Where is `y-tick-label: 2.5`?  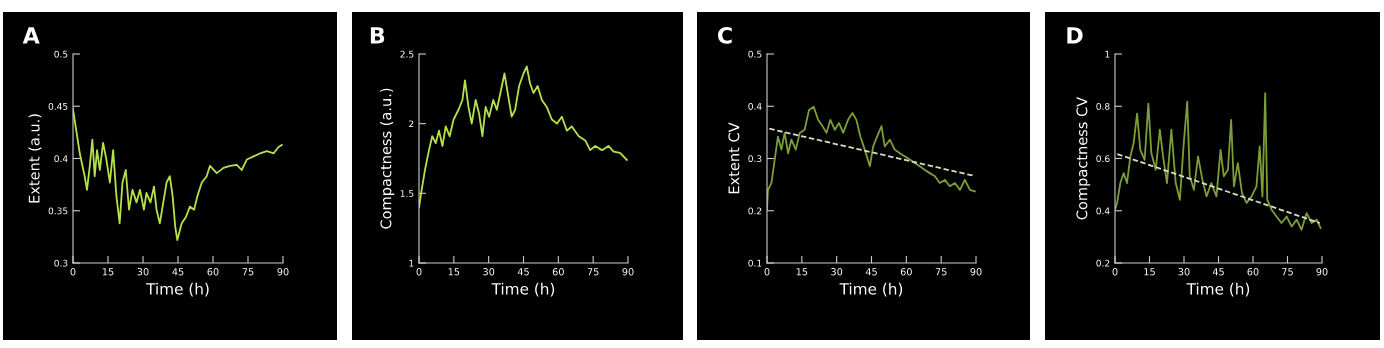 y-tick-label: 2.5 is located at coordinates (407, 54).